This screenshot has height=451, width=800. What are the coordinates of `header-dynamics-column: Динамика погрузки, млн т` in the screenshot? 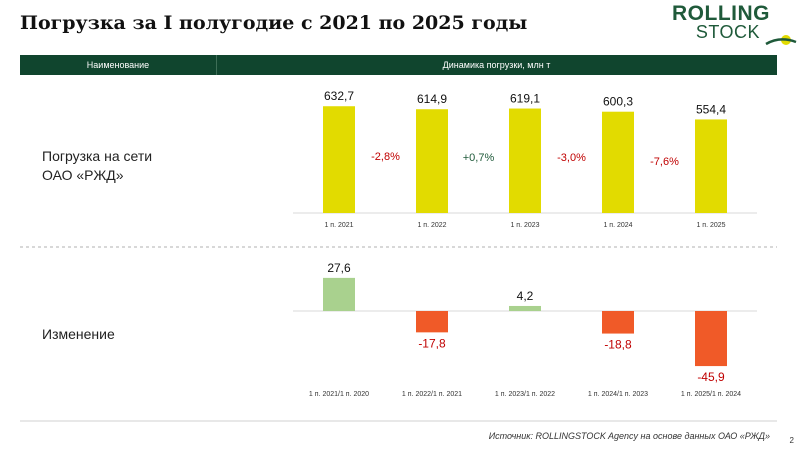 It's located at (496, 65).